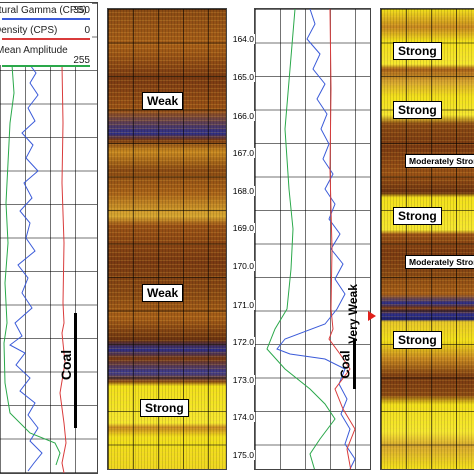 The image size is (474, 474). What do you see at coordinates (243, 39) in the screenshot?
I see `depth-tick-label: 164.0` at bounding box center [243, 39].